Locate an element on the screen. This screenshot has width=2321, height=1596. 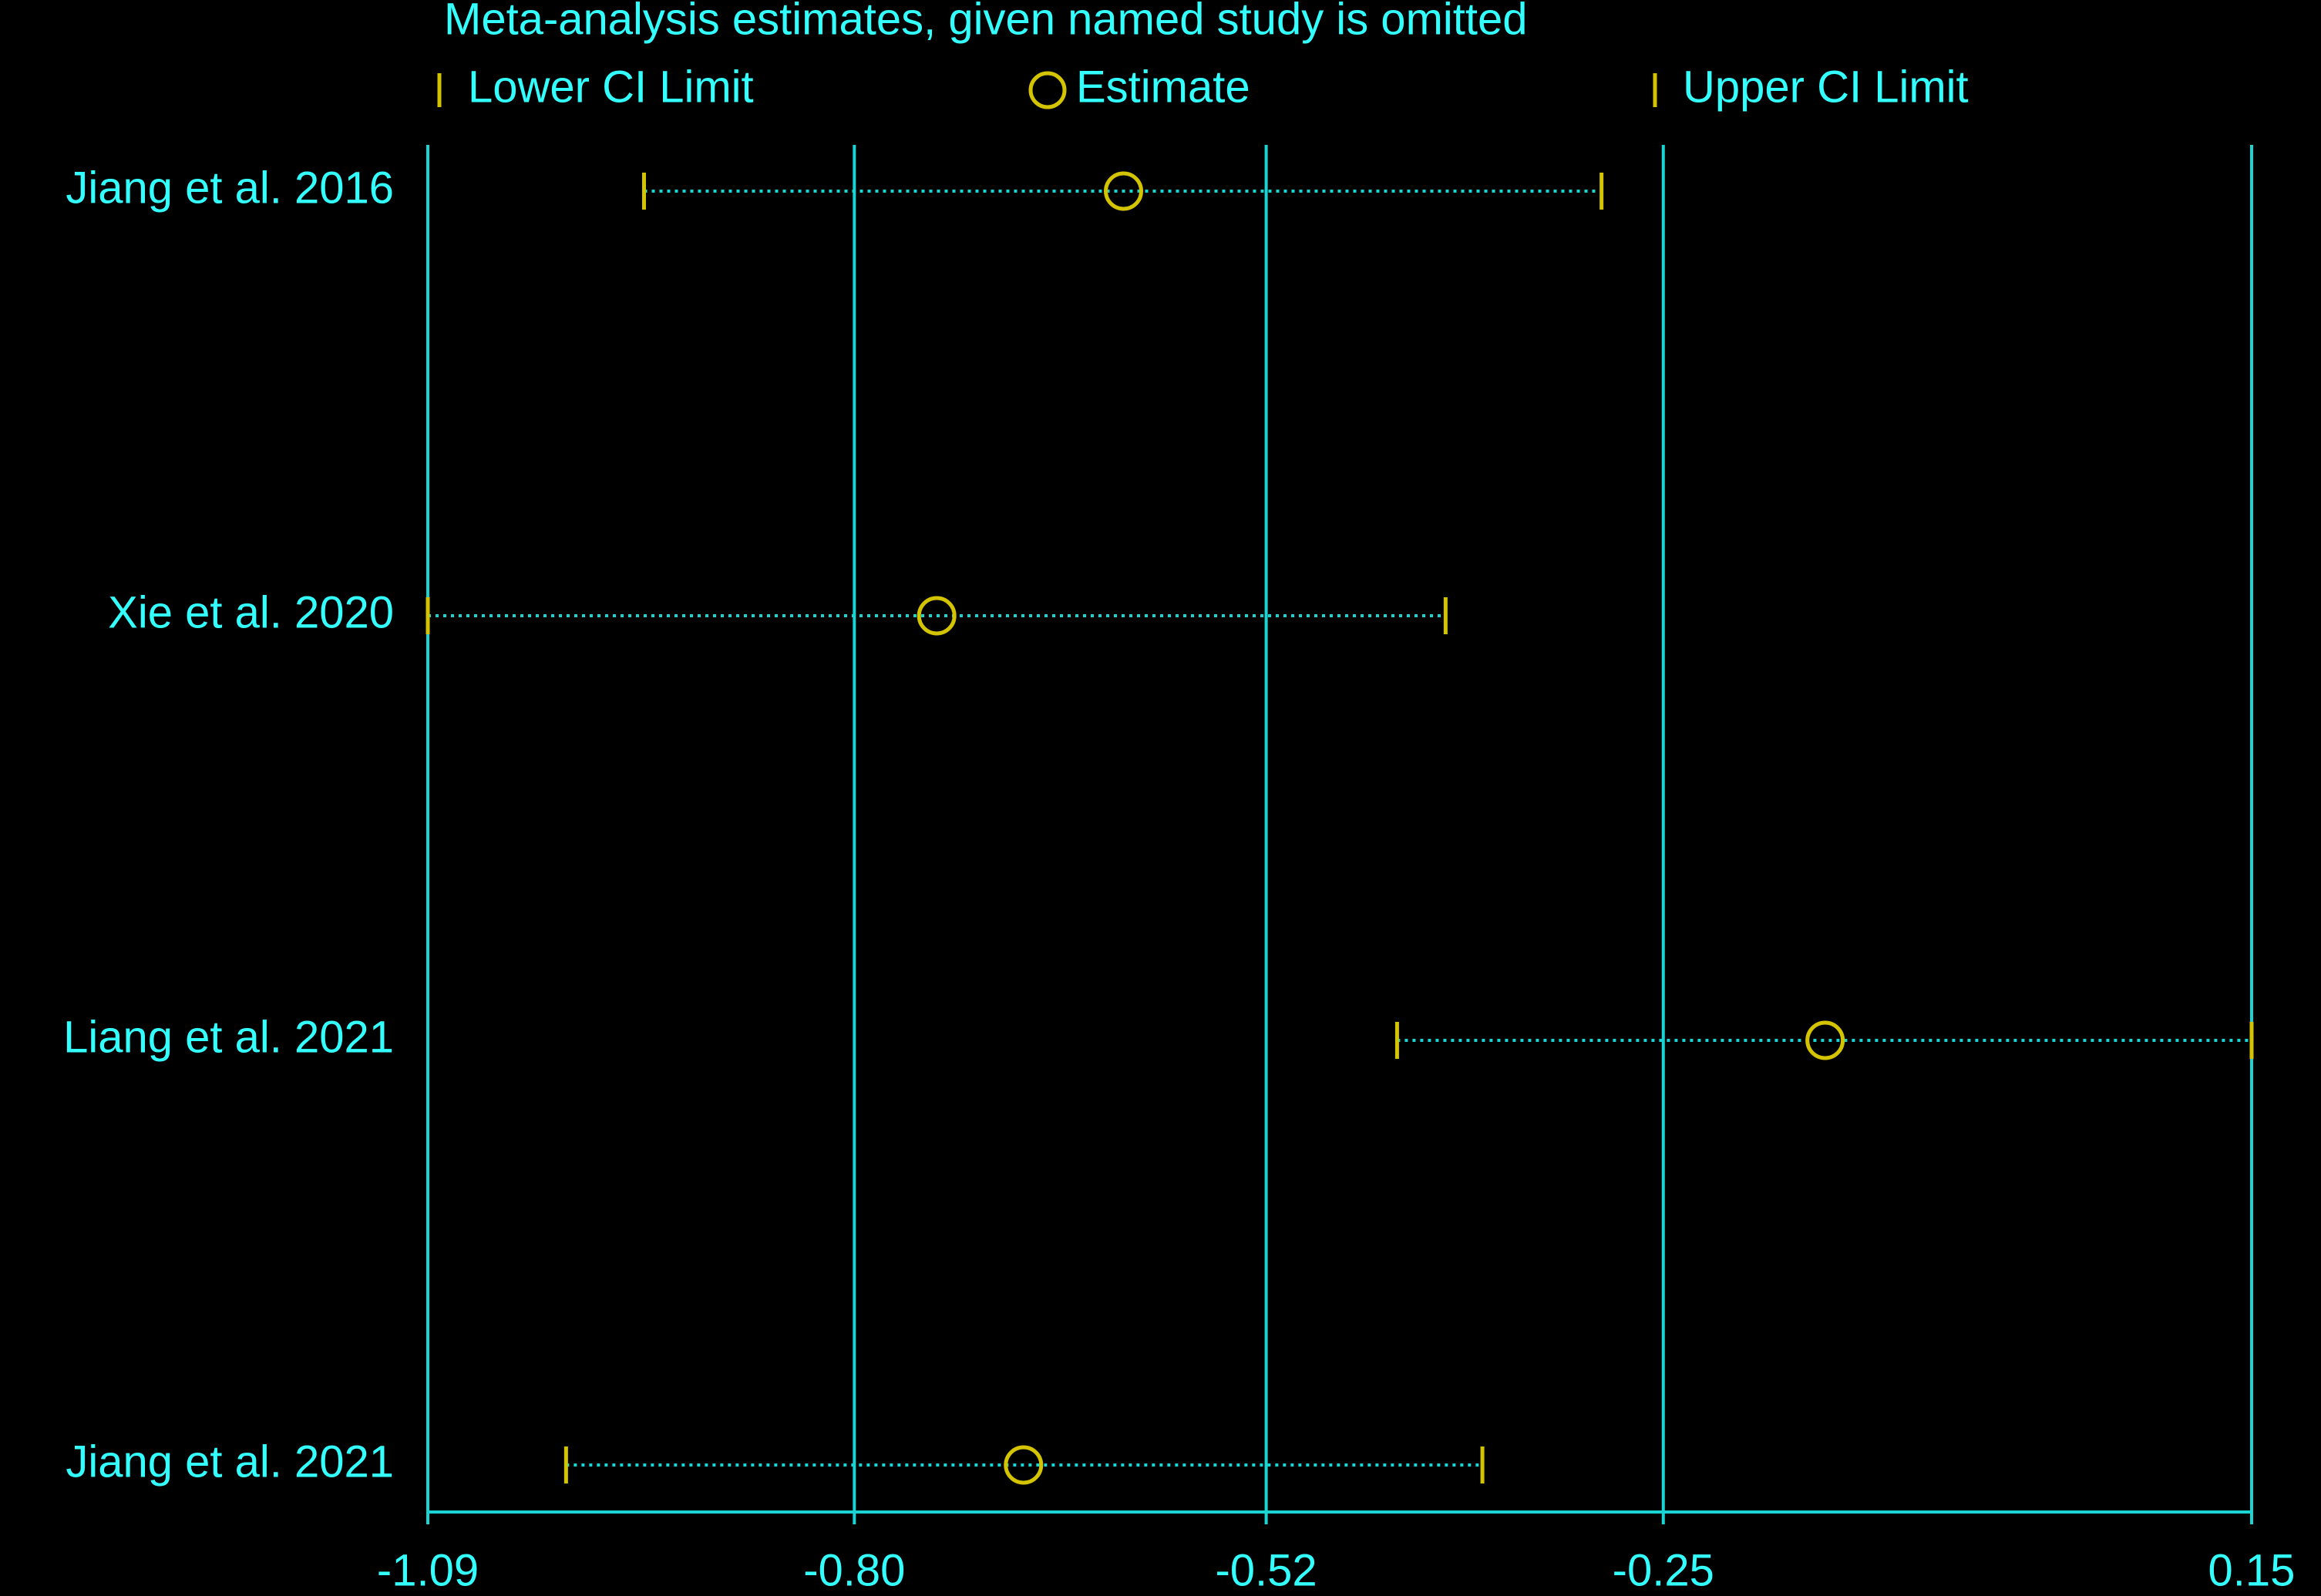
legend-label: Estimate is located at coordinates (1163, 87).